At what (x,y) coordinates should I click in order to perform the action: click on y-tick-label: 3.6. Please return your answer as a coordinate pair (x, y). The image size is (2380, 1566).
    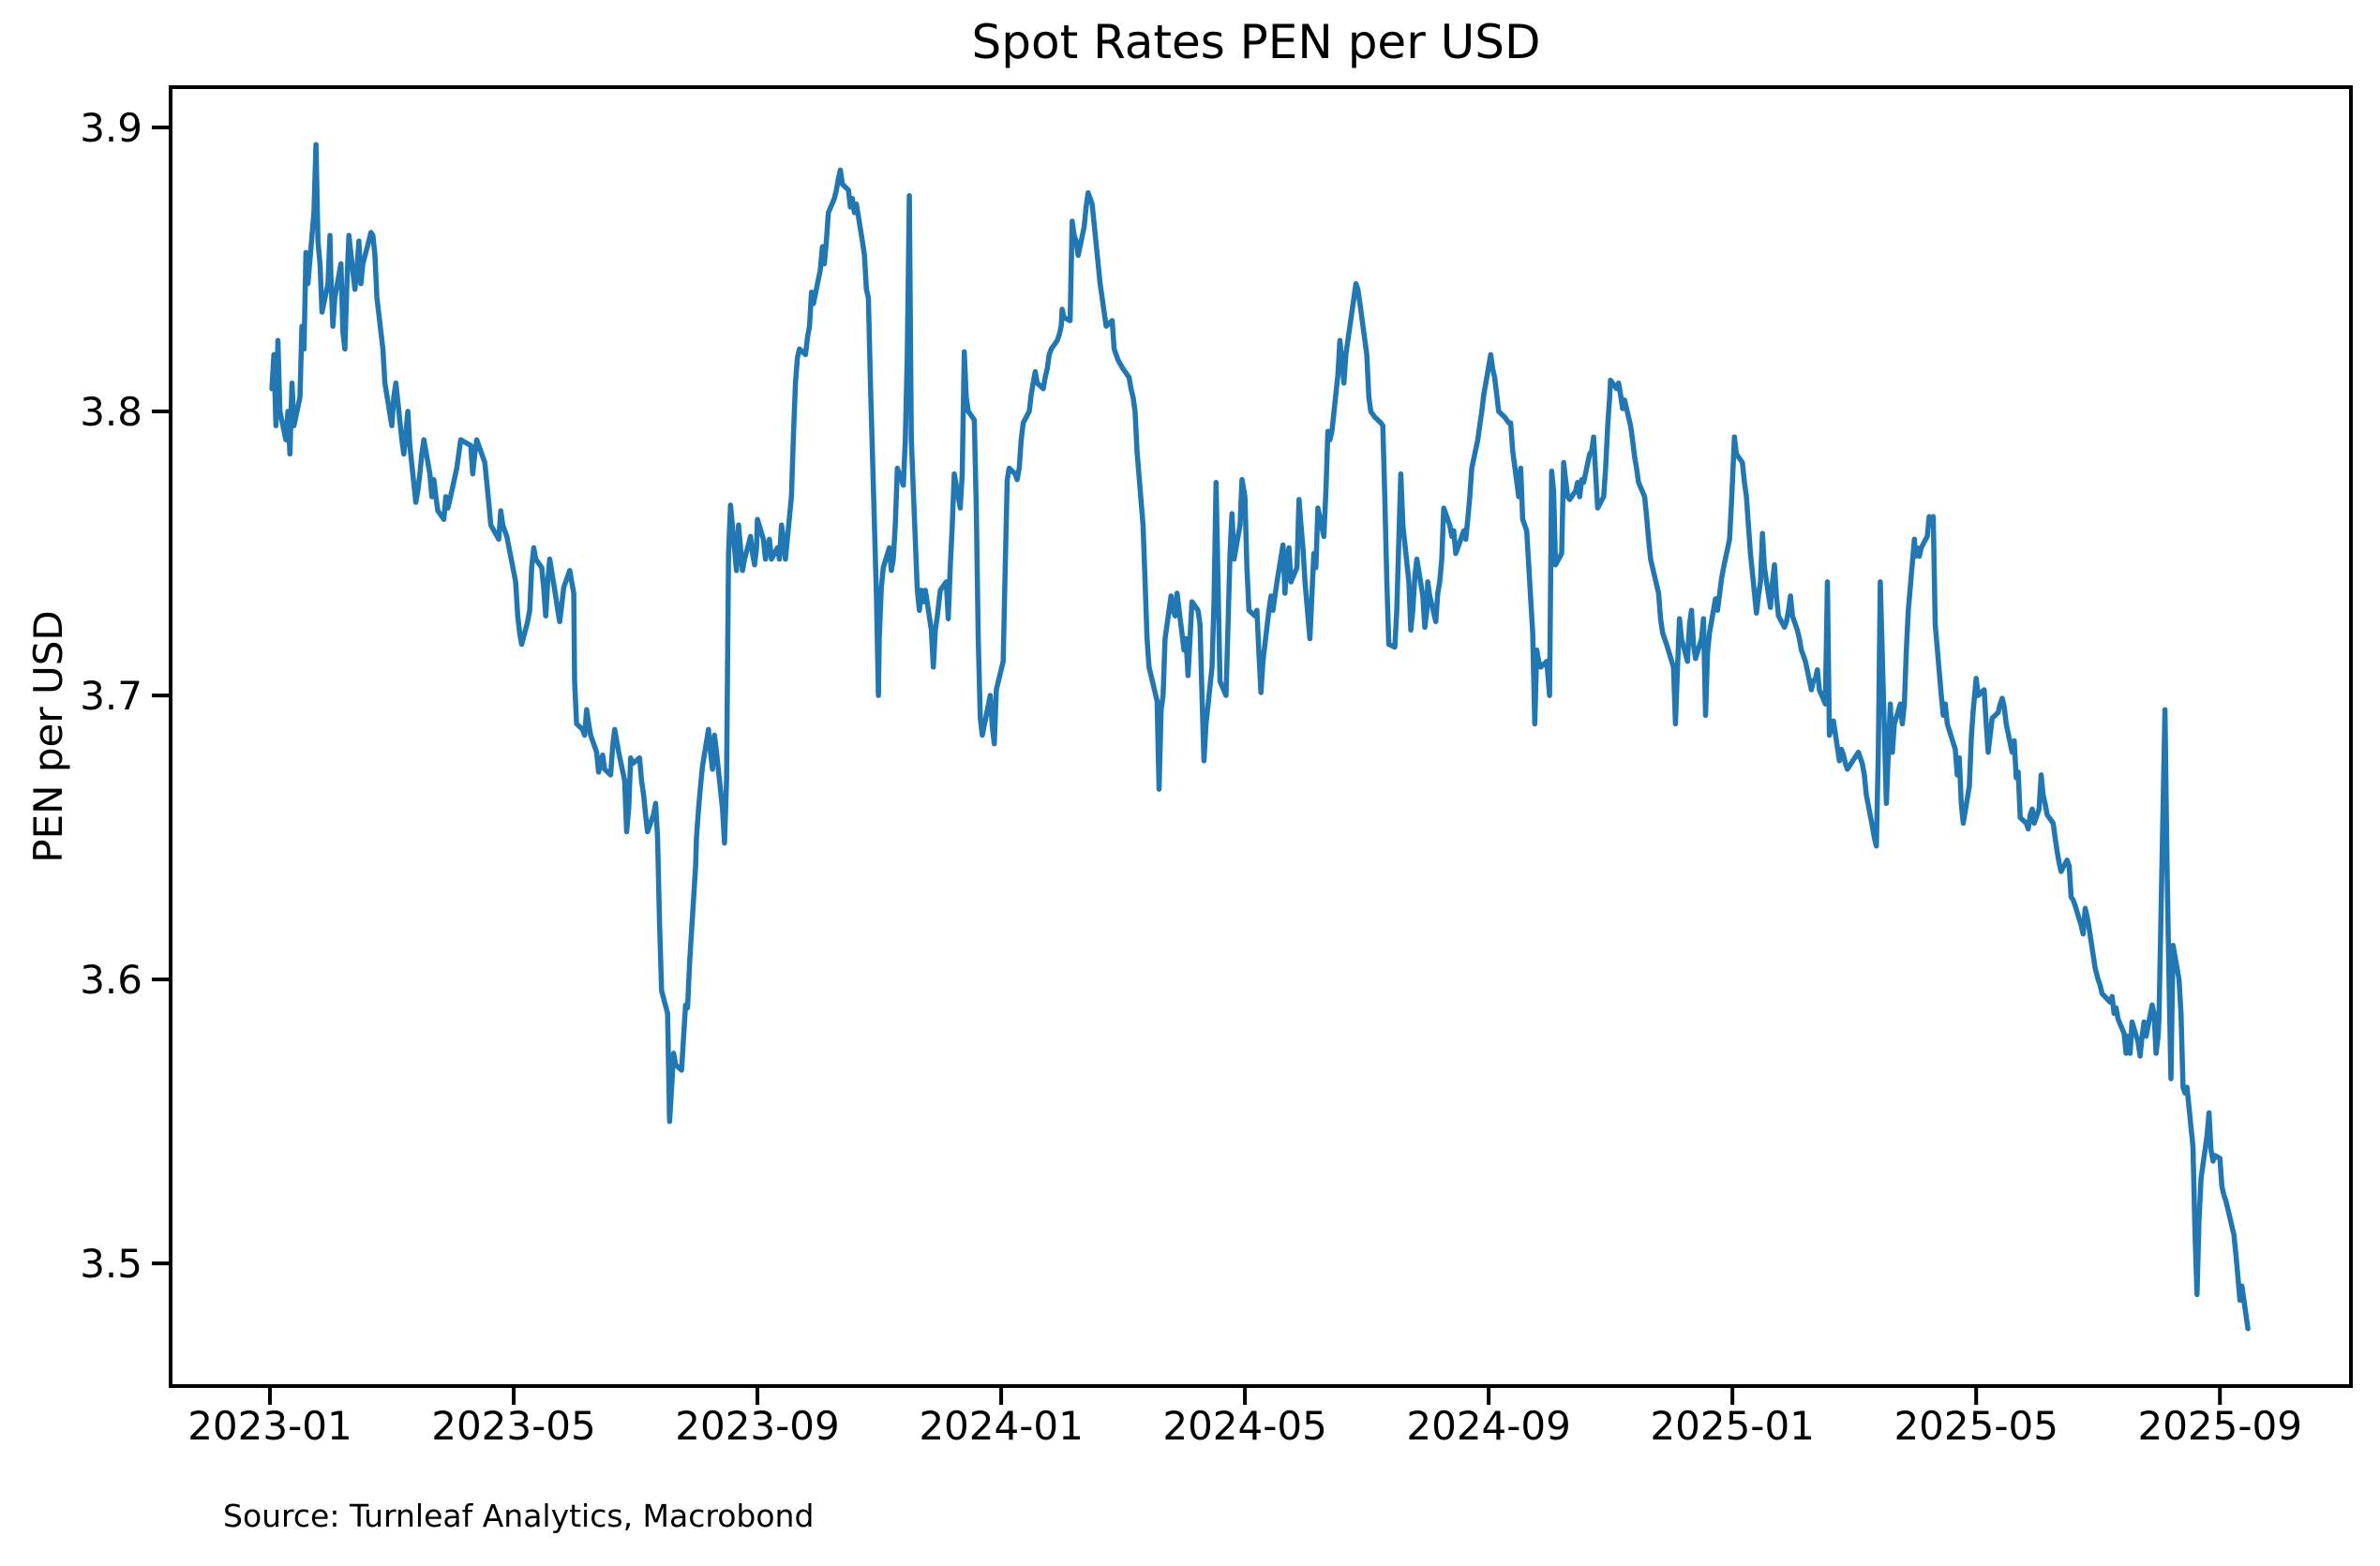
    Looking at the image, I should click on (111, 980).